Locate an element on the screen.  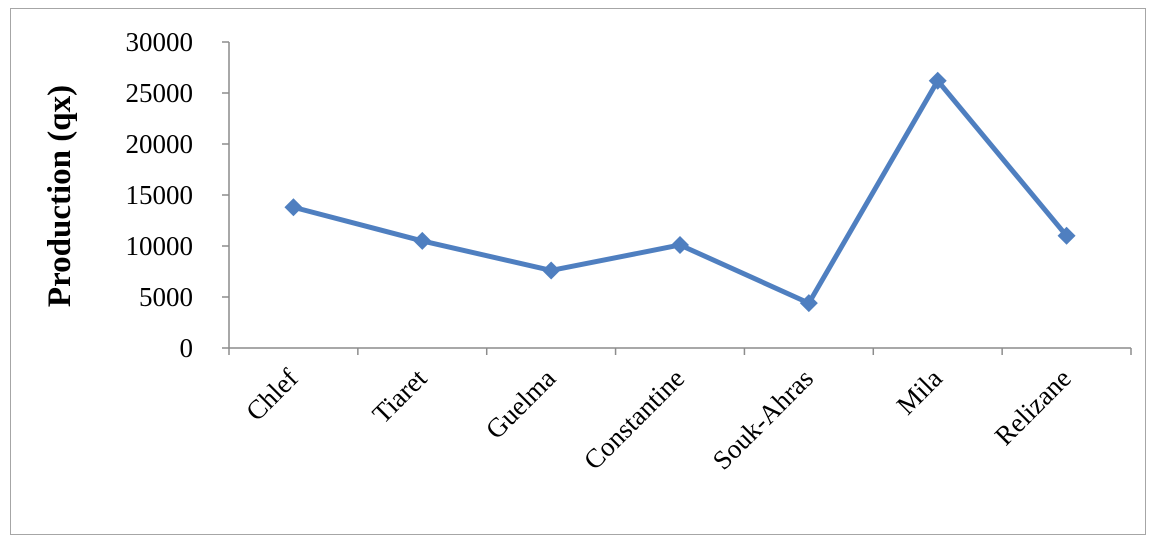
x-category-label: Constantine is located at coordinates (634, 419).